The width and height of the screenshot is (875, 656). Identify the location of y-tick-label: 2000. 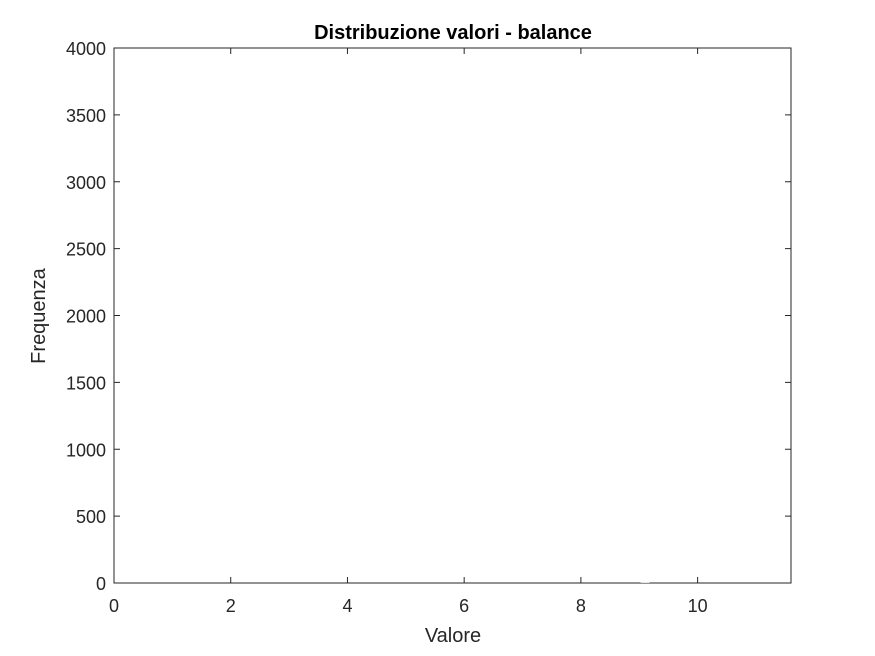
(86, 317).